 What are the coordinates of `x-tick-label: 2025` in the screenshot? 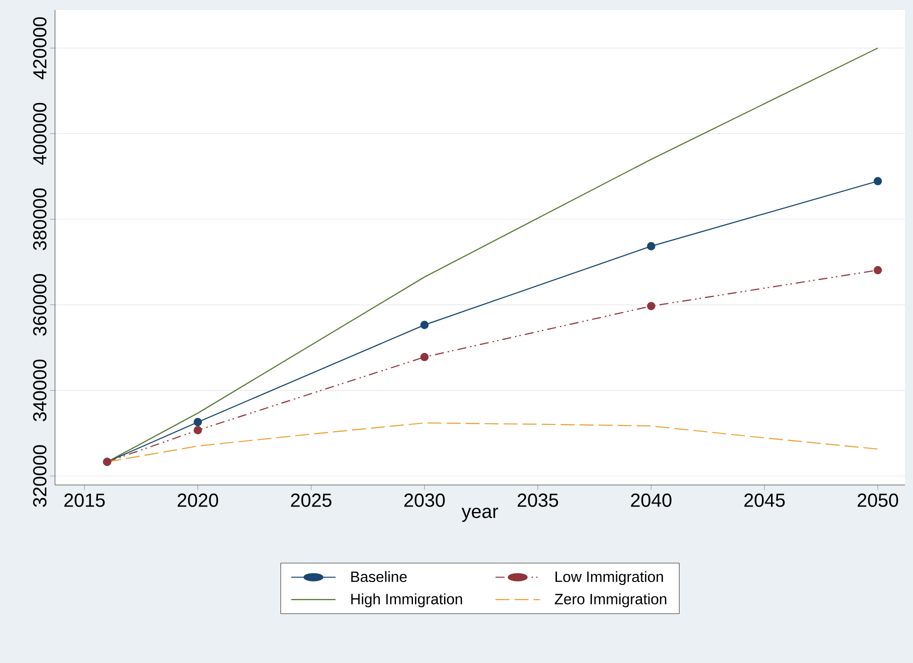 It's located at (311, 500).